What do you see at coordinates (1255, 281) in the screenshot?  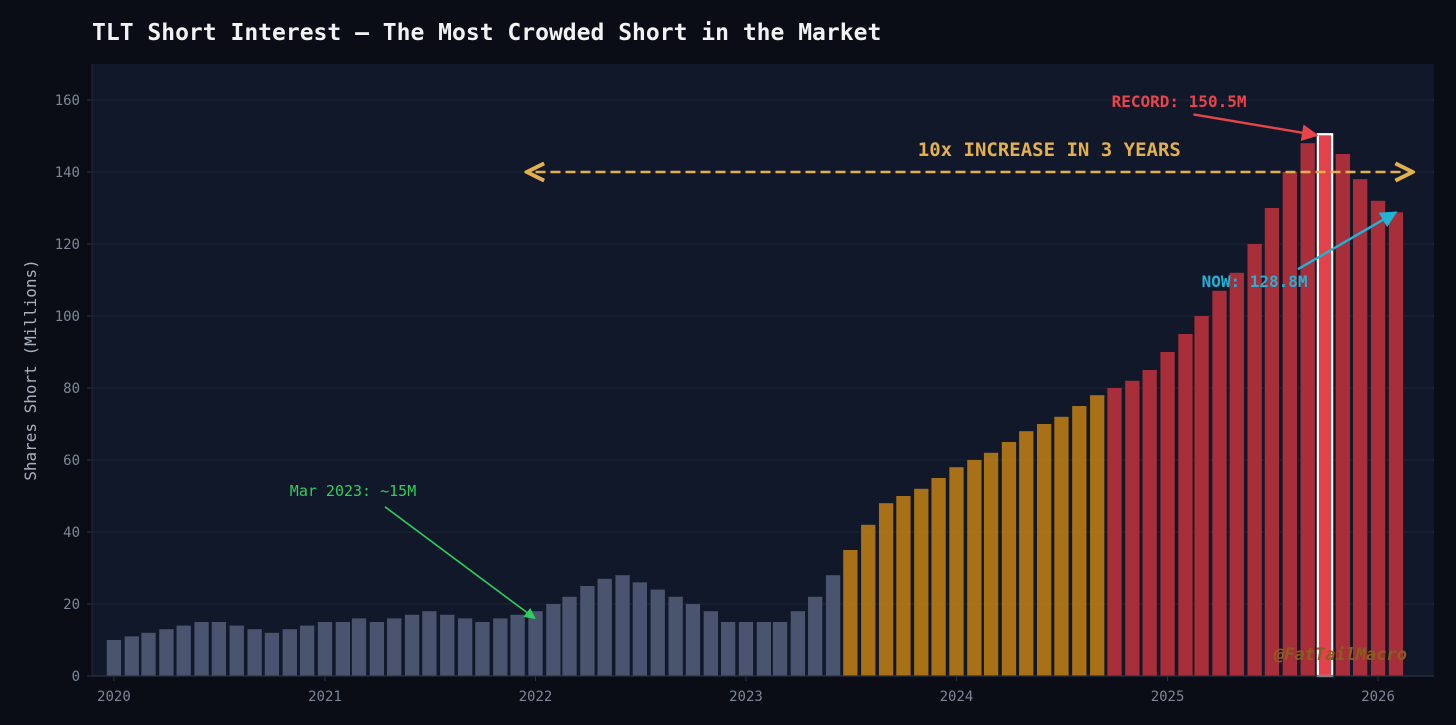 I see `now-annotation-label: NOW: 128.8M` at bounding box center [1255, 281].